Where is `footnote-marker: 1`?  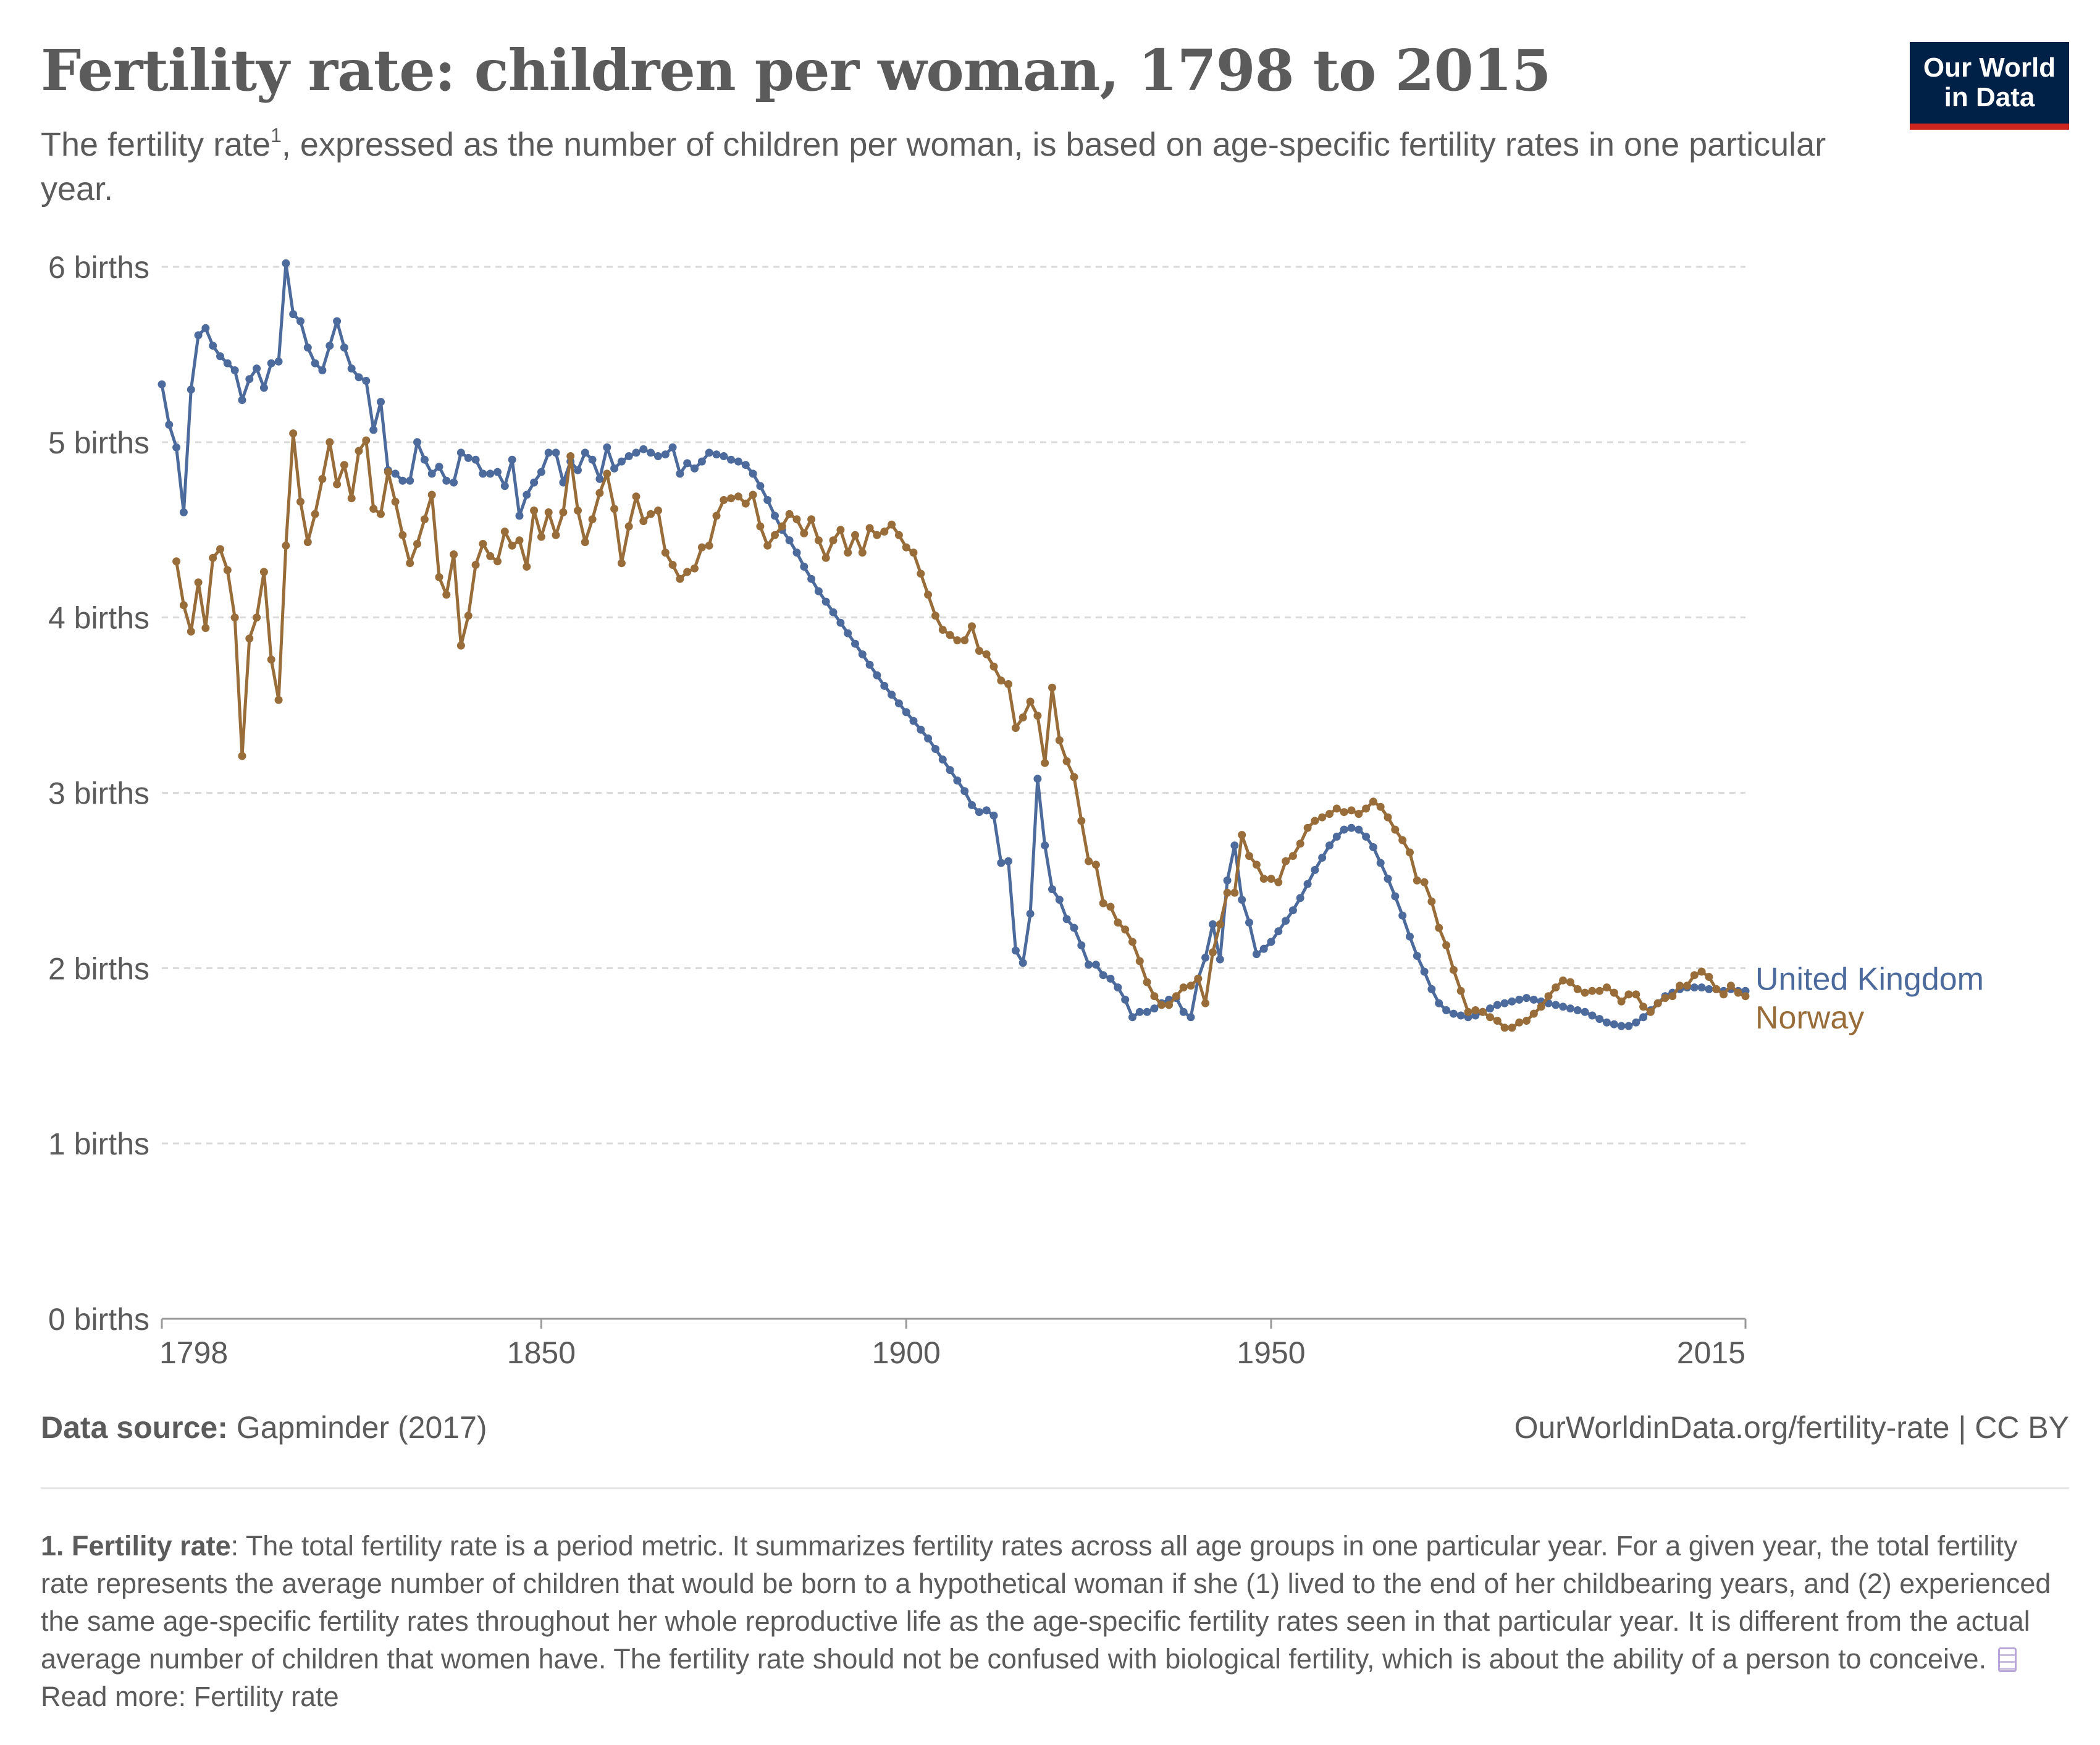 footnote-marker: 1 is located at coordinates (276, 135).